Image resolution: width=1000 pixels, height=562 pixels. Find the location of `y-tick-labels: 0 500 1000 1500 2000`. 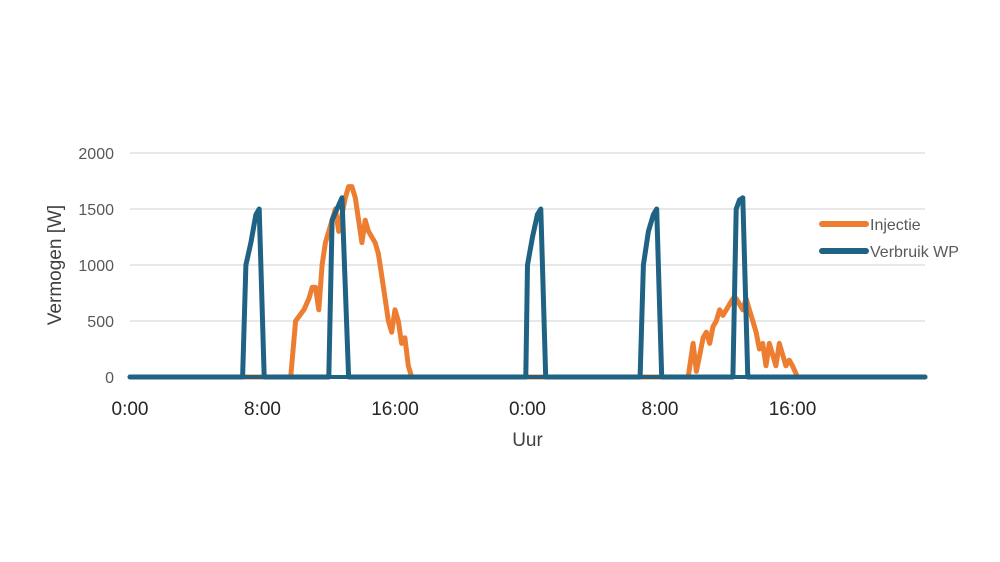

y-tick-labels: 0 500 1000 1500 2000 is located at coordinates (96, 266).